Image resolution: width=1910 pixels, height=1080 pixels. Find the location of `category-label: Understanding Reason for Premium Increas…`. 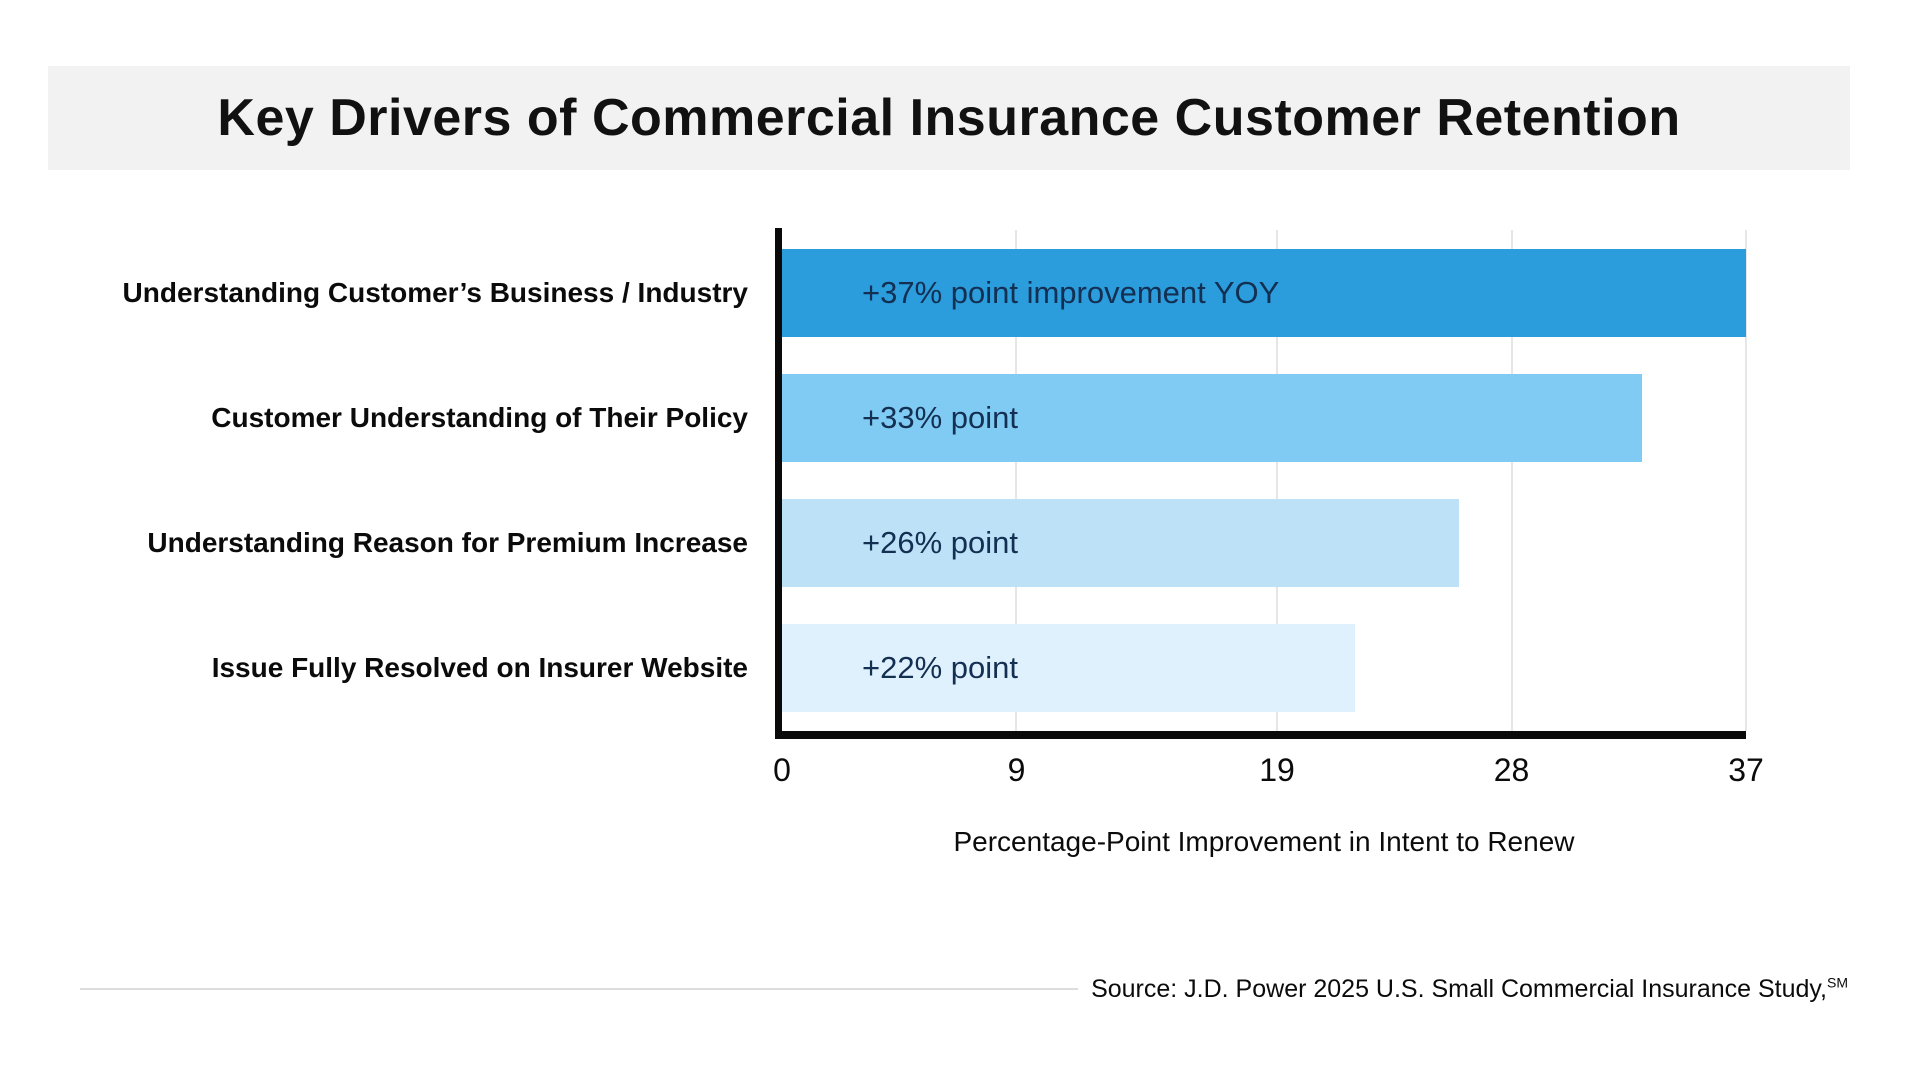

category-label: Understanding Reason for Premium Increas… is located at coordinates (447, 543).